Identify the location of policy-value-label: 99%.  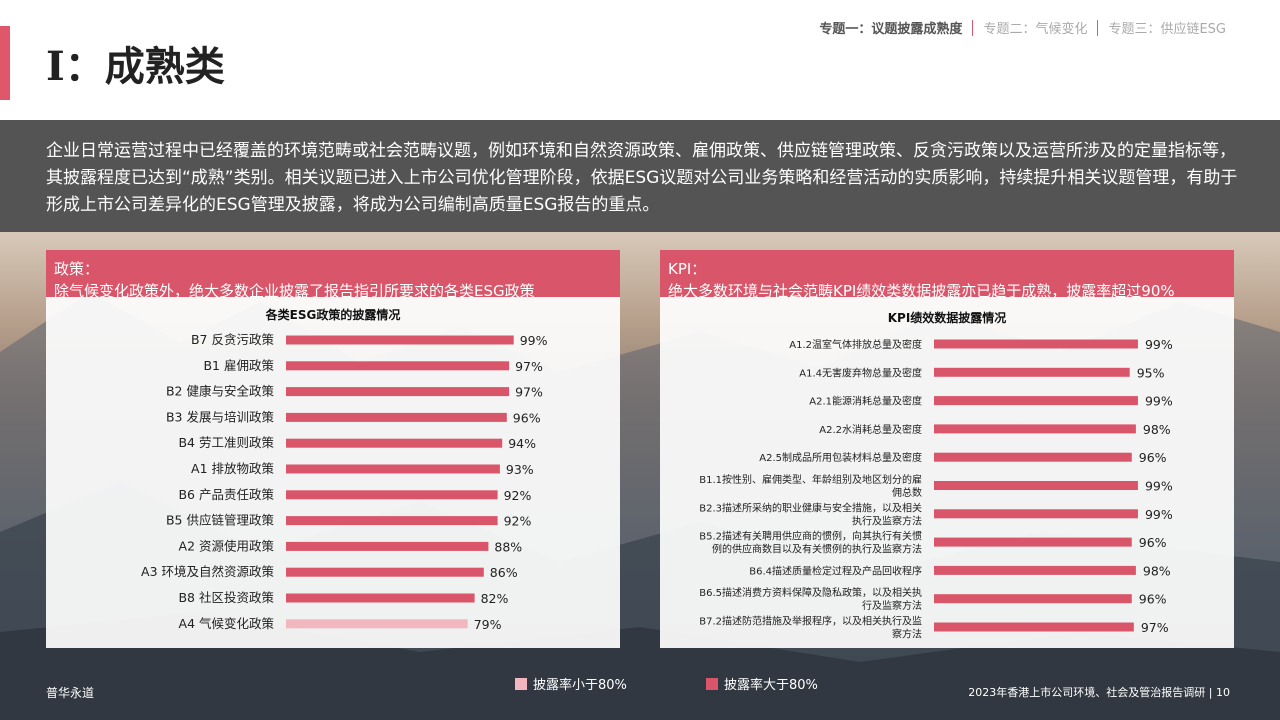
(534, 340).